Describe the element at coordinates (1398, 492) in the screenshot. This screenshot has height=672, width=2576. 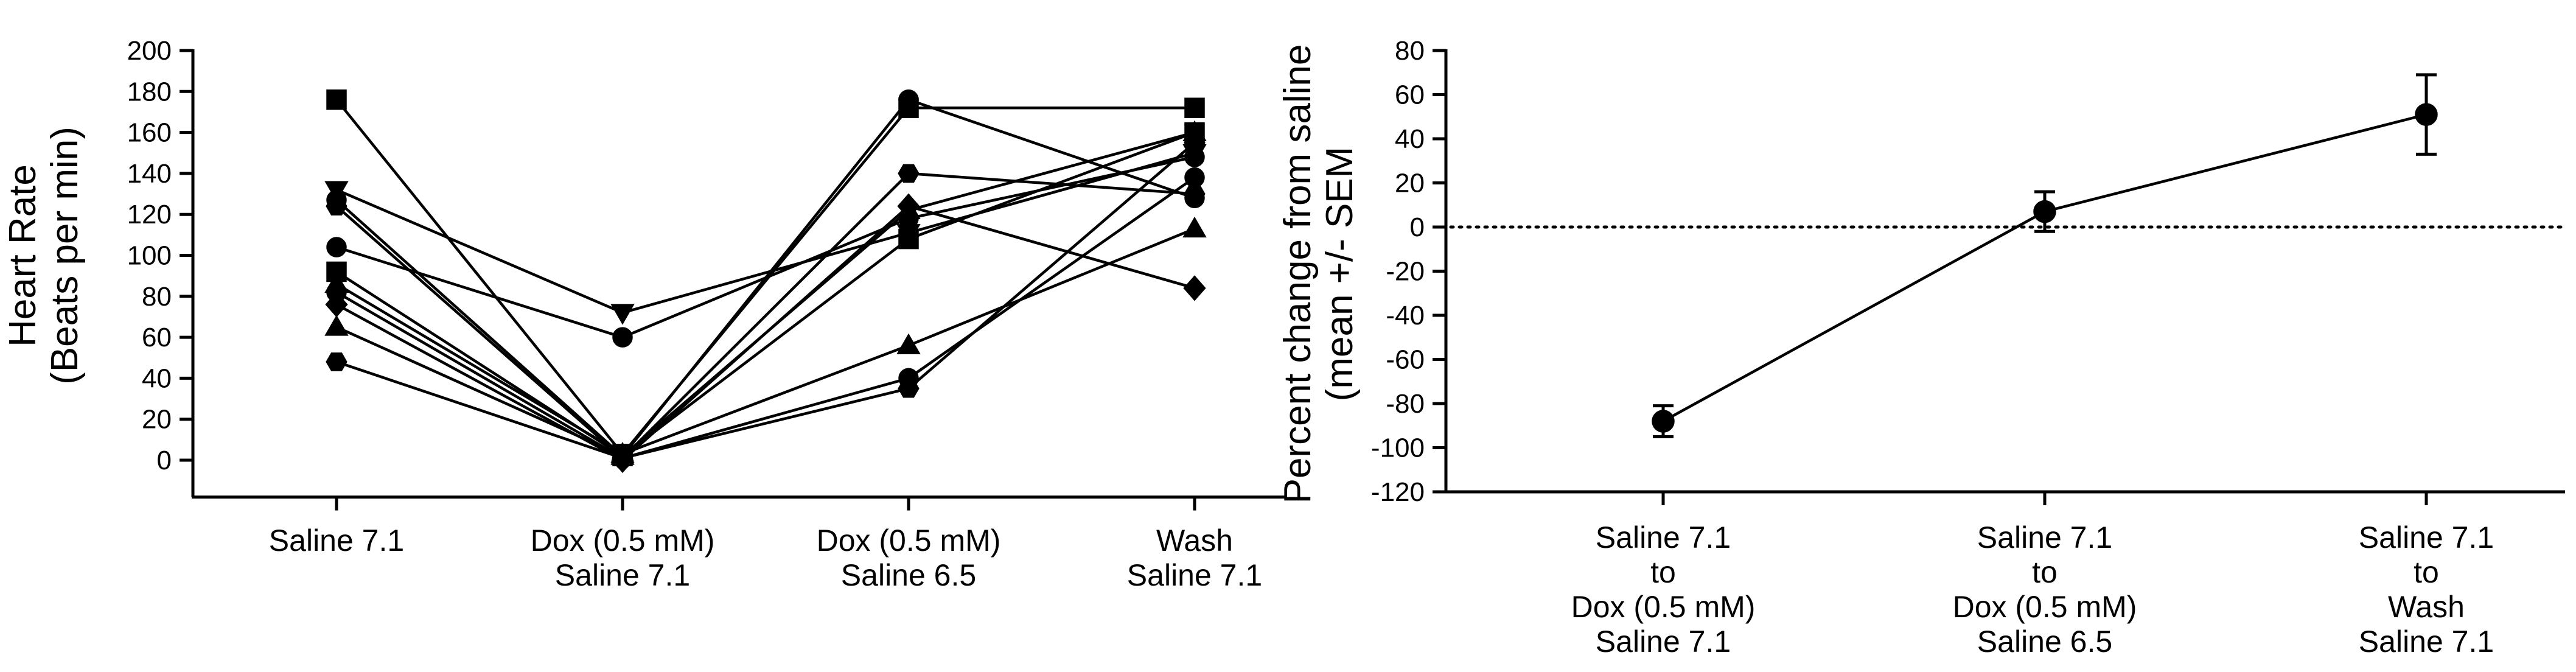
I see `y-tick-label: -120` at that location.